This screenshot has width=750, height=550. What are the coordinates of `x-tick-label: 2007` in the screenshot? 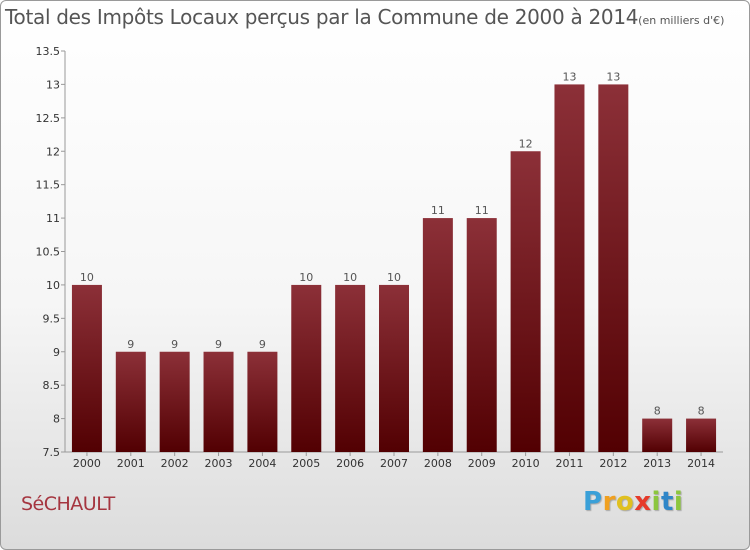 It's located at (394, 463).